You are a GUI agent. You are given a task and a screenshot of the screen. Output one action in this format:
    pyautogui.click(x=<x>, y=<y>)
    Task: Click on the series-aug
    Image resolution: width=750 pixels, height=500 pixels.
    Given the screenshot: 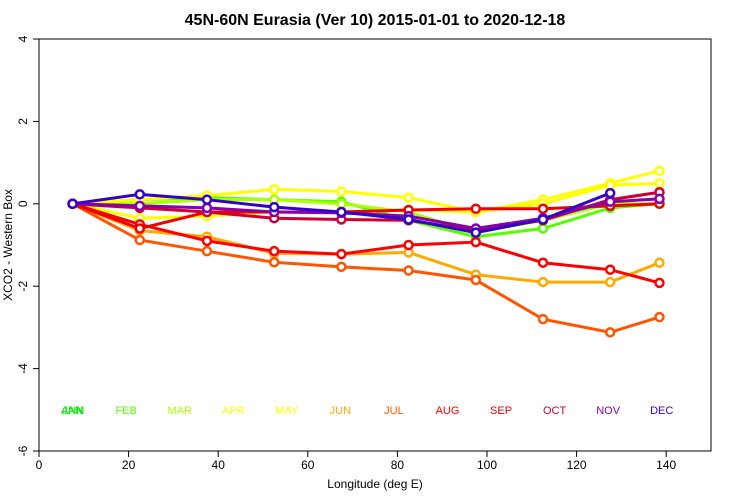 What is the action you would take?
    pyautogui.click(x=366, y=243)
    